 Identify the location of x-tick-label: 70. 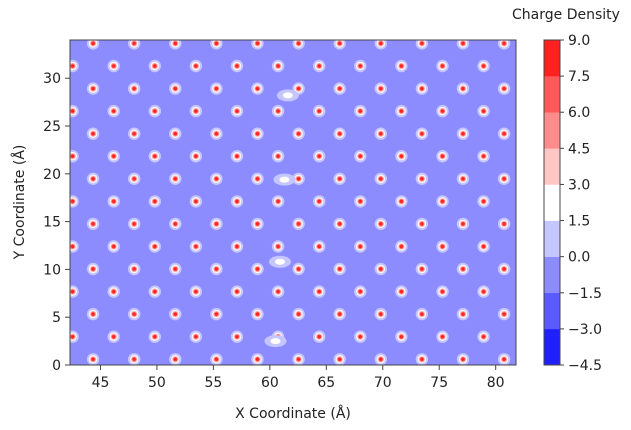
(383, 383).